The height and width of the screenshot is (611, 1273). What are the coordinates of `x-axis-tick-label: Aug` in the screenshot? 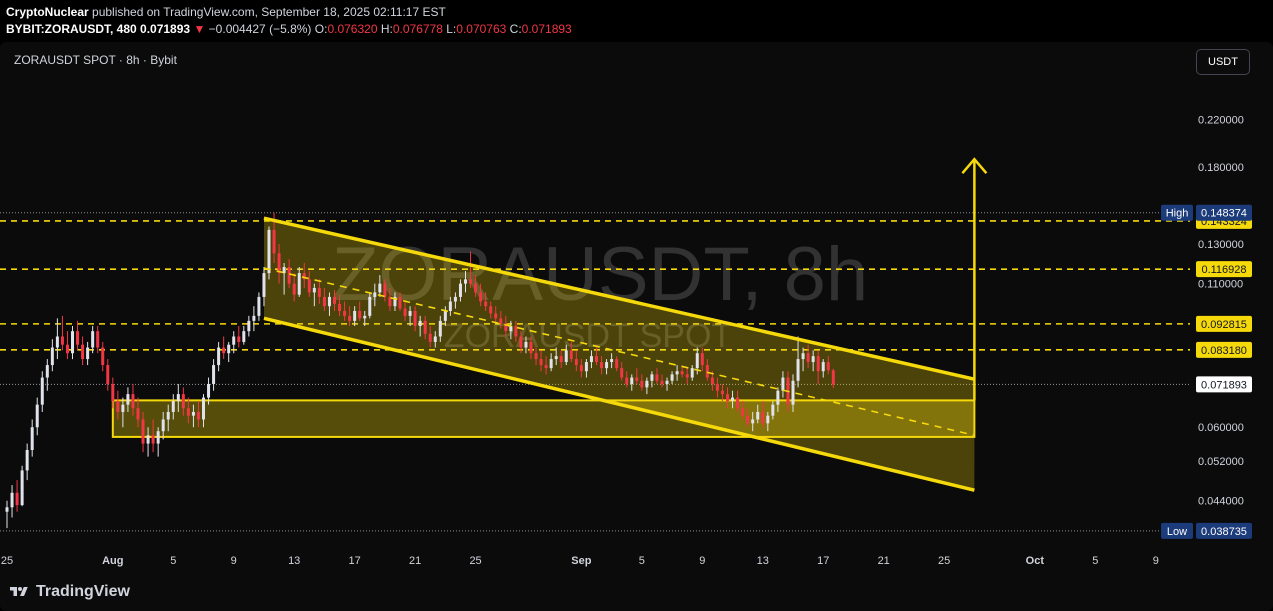 It's located at (112, 561).